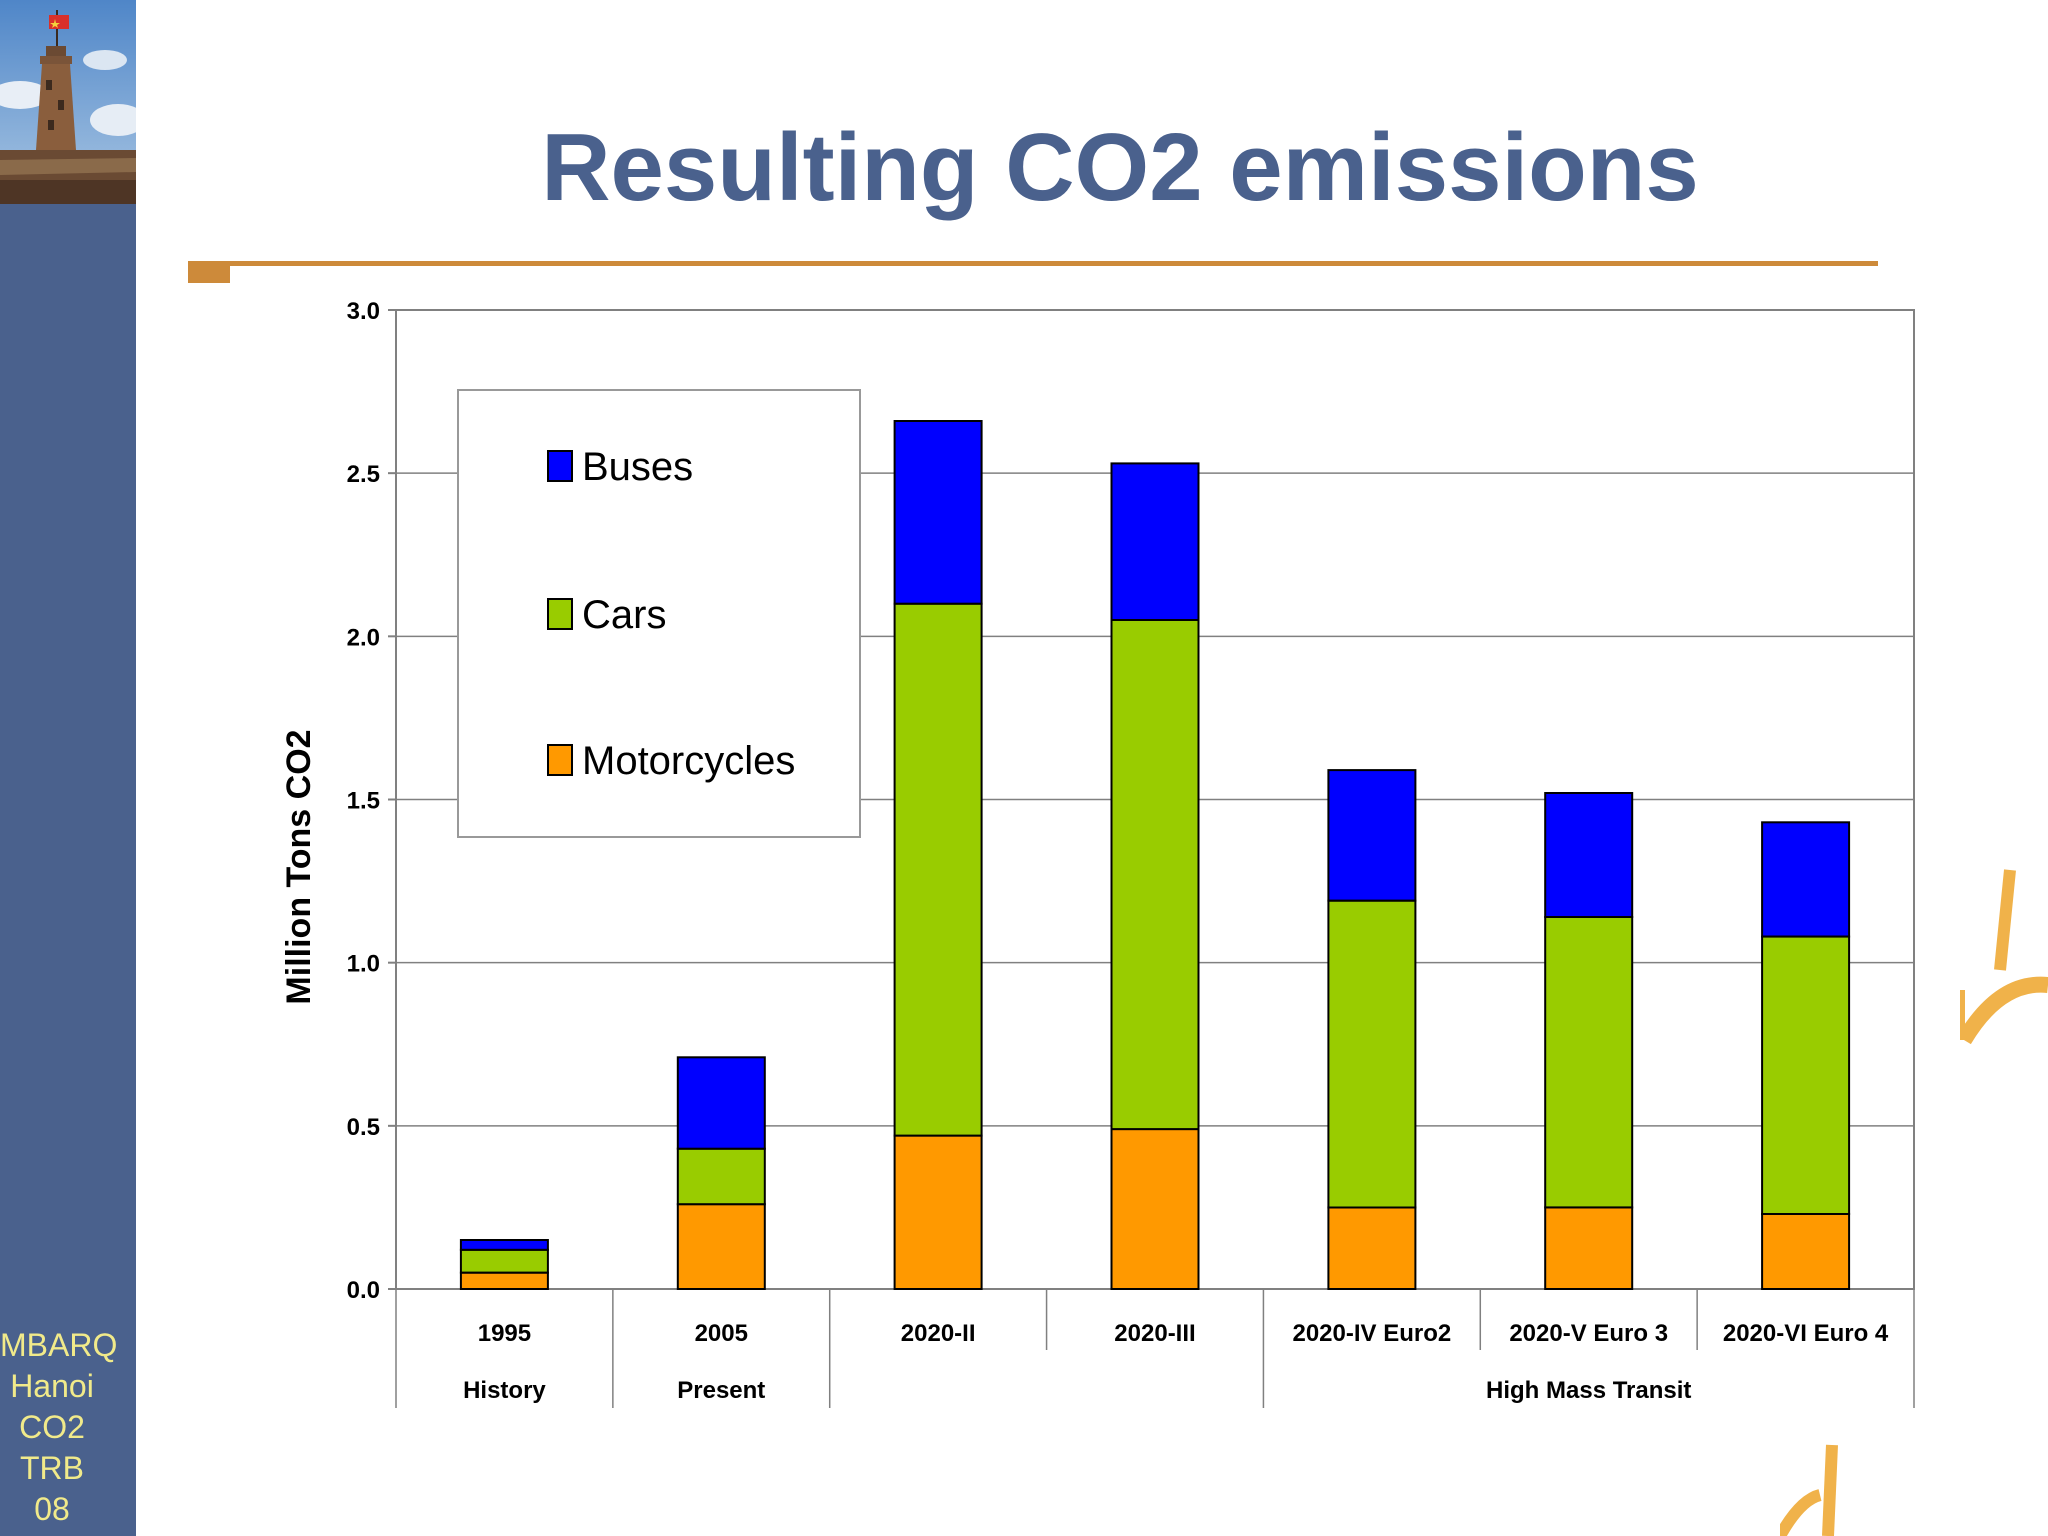 The image size is (2048, 1536). What do you see at coordinates (1588, 1390) in the screenshot?
I see `x-group-label: High Mass Transit` at bounding box center [1588, 1390].